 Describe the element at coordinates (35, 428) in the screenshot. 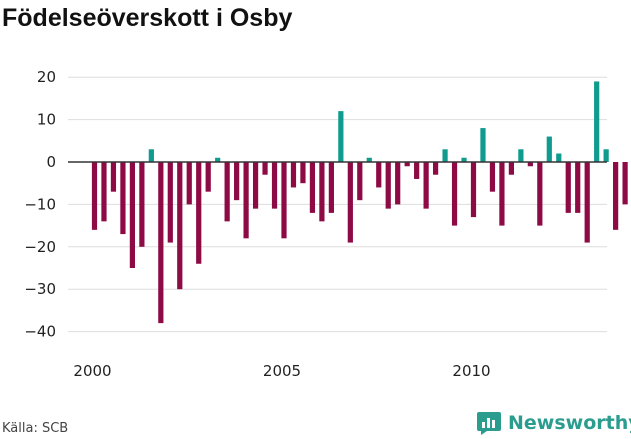

I see `source-label: Källa: SCB` at that location.